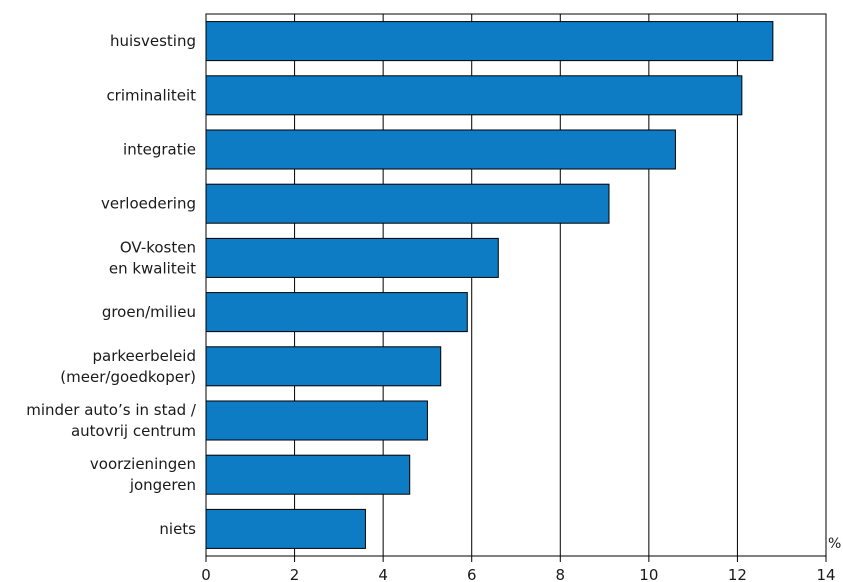 This screenshot has height=582, width=843. What do you see at coordinates (206, 574) in the screenshot?
I see `x-tick-label: 0` at bounding box center [206, 574].